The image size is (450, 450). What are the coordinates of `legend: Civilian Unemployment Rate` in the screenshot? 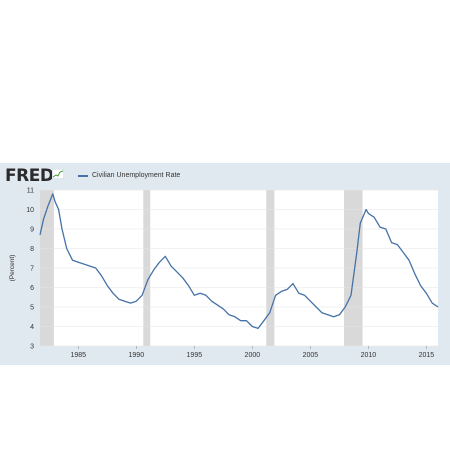 It's located at (129, 175).